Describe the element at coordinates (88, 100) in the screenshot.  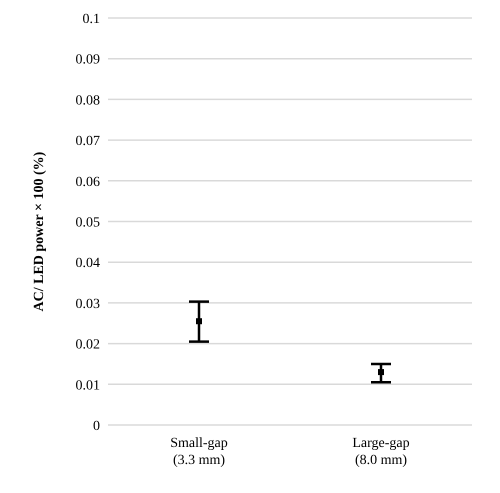
I see `y-tick-label: 0.08` at that location.